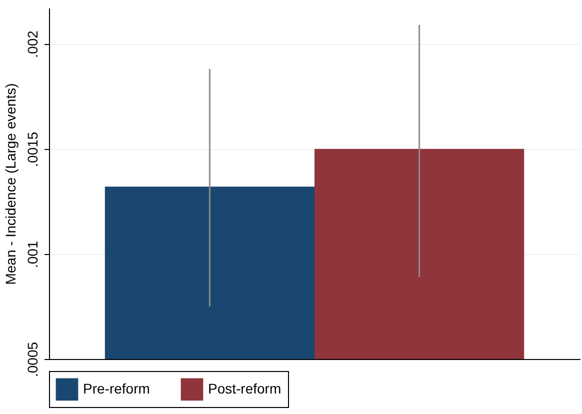 The image size is (582, 414). I want to click on y-tick-label: .002, so click(32, 44).